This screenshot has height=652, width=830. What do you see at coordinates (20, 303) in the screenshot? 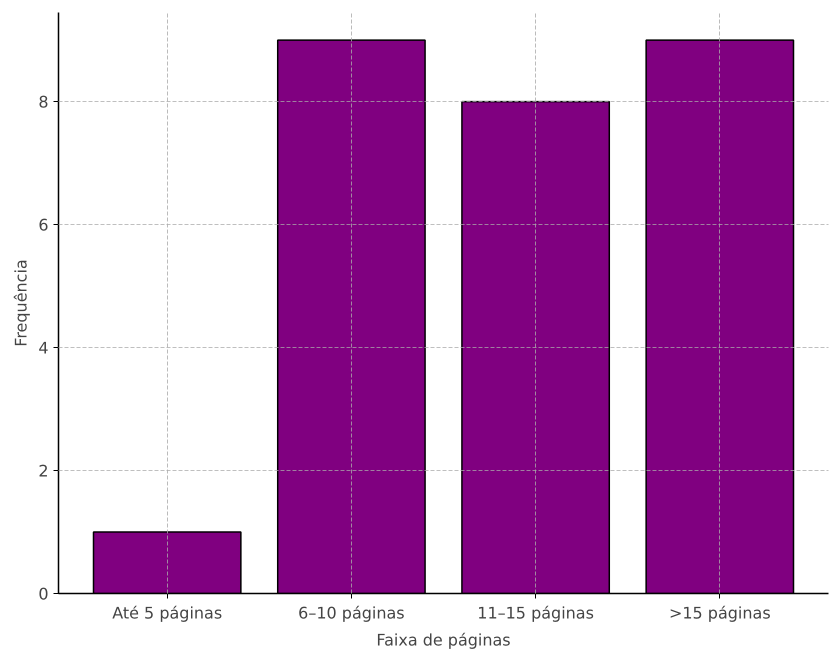
I see `y-axis-title: Frequência` at bounding box center [20, 303].